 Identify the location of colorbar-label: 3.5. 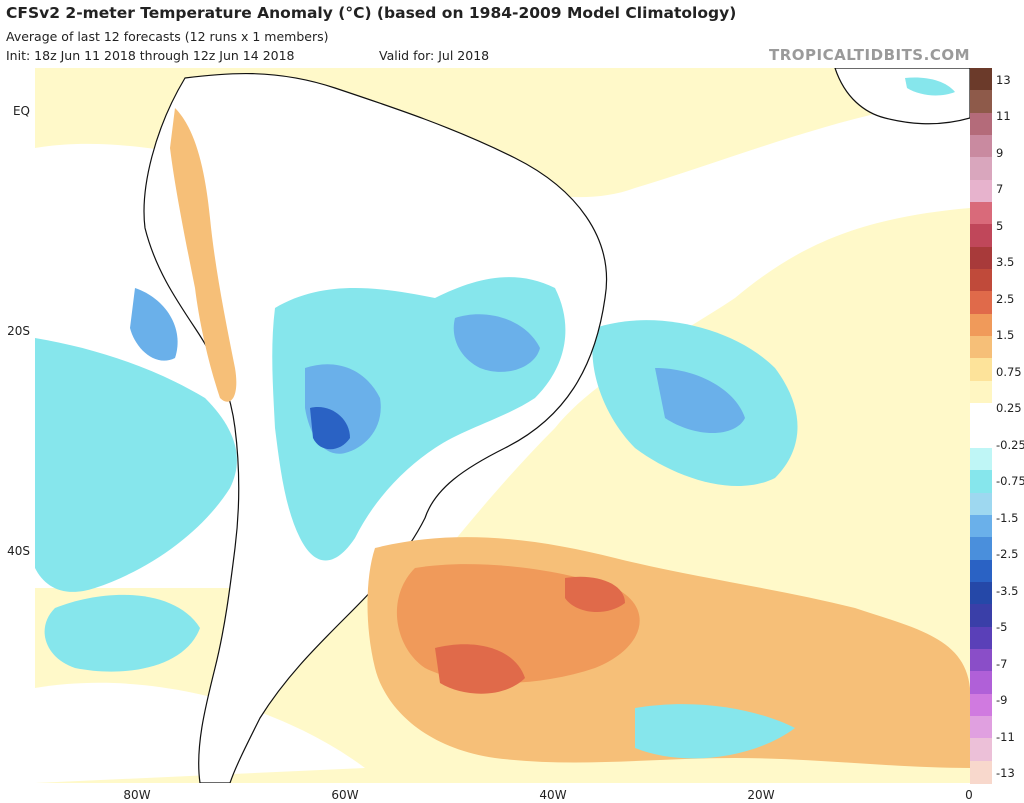
(1005, 262).